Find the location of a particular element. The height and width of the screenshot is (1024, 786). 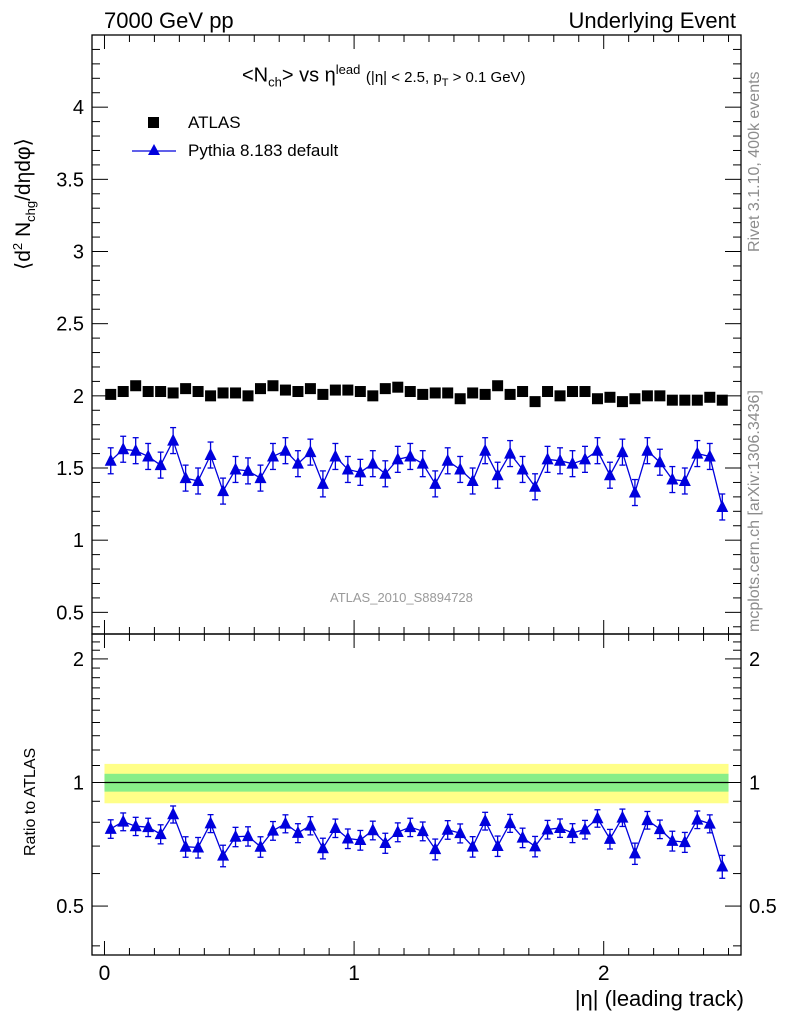

mcplots-reference-label: mcplots.cern.ch [arXiv:1306.3436] is located at coordinates (754, 511).